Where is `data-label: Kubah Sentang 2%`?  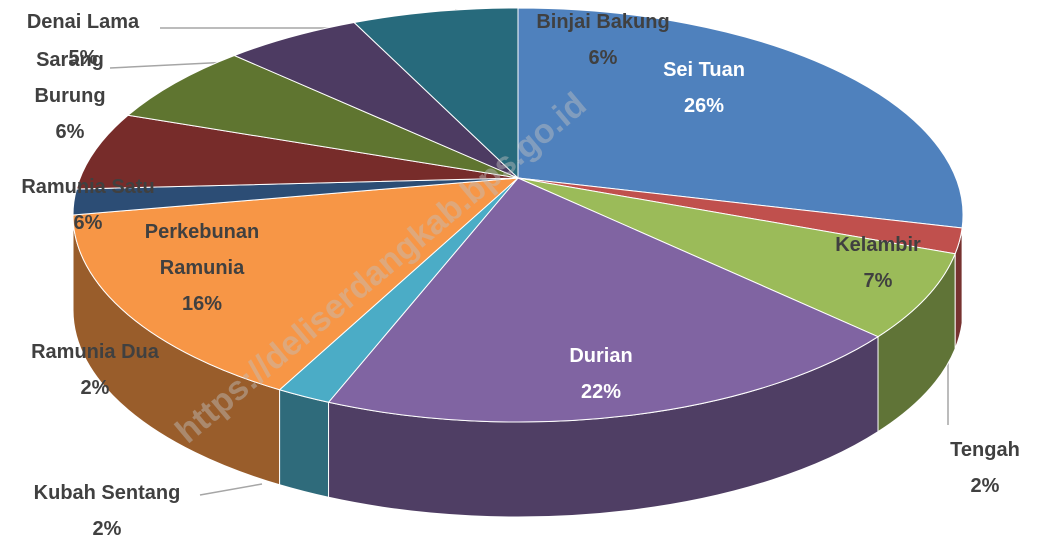 data-label: Kubah Sentang 2% is located at coordinates (107, 507).